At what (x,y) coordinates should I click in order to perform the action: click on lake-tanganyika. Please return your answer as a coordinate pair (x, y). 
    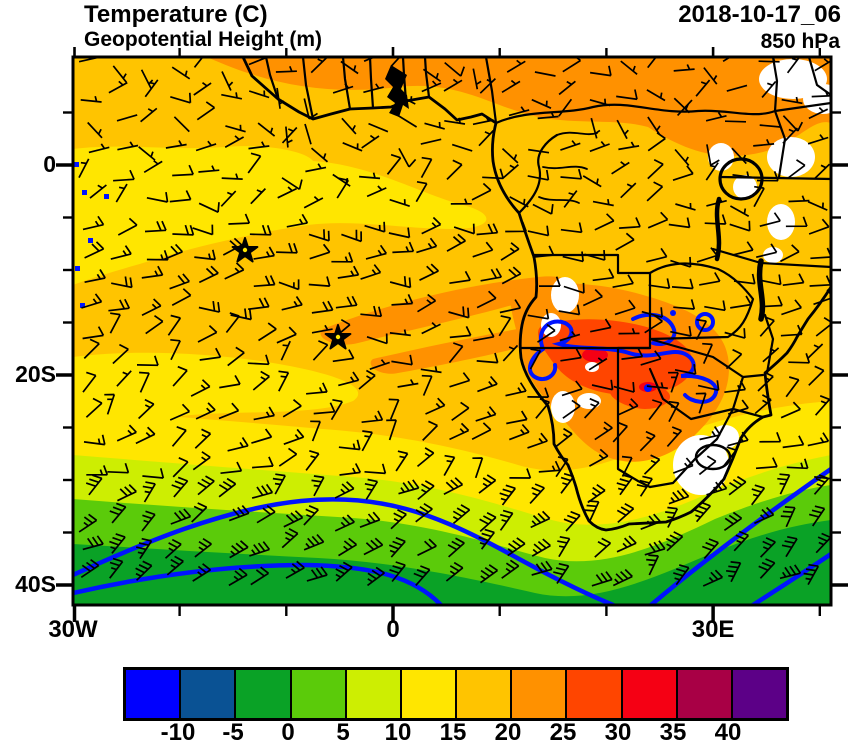
    Looking at the image, I should click on (718, 229).